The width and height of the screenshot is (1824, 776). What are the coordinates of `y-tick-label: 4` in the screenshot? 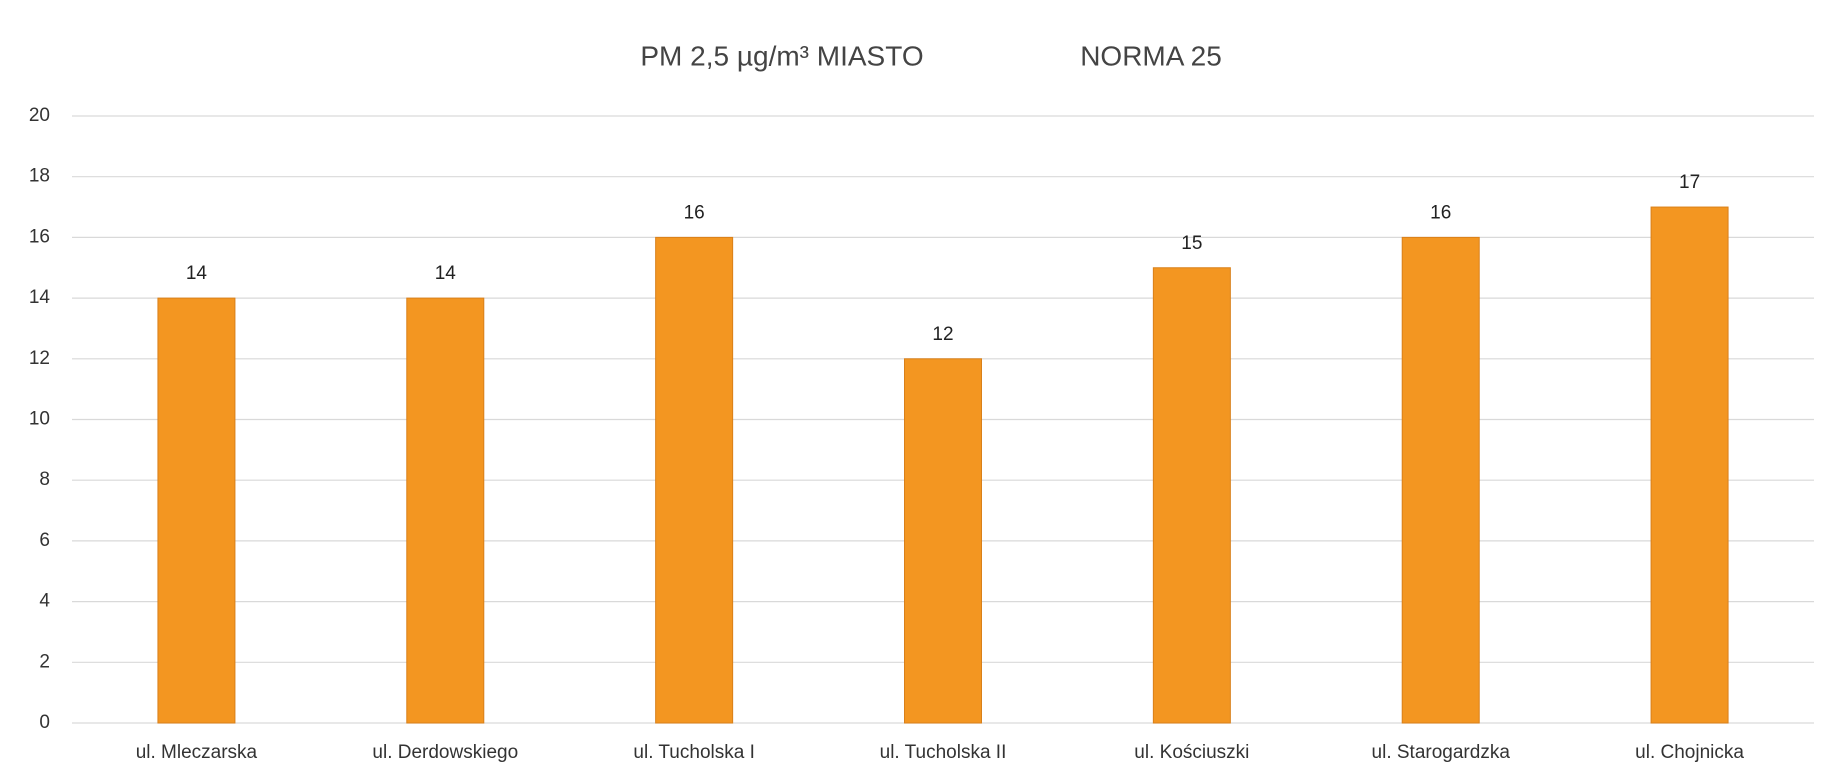 It's located at (44, 601).